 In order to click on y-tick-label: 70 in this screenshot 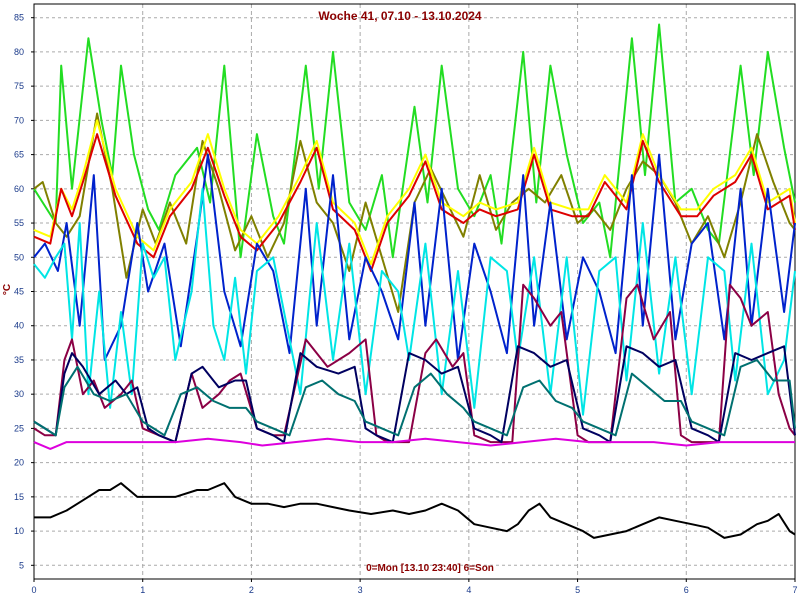, I will do `click(19, 120)`.